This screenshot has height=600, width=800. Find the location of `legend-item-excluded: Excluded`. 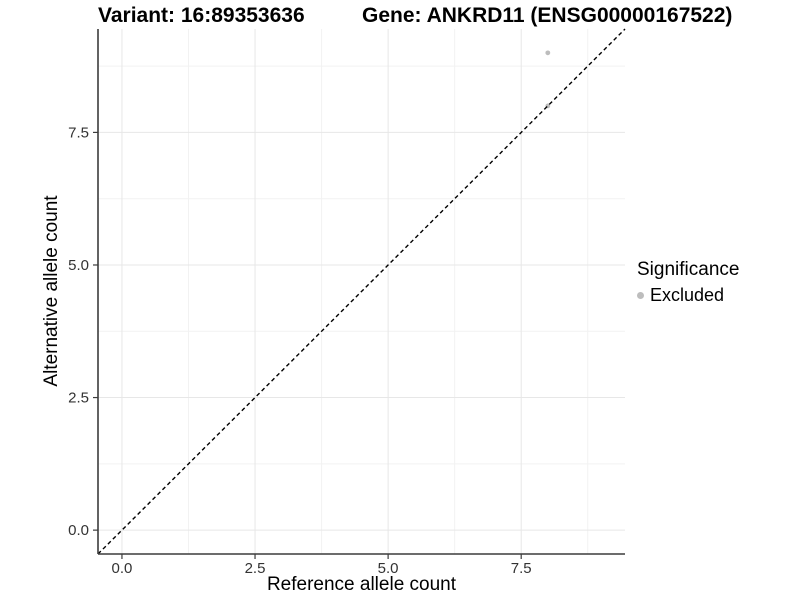

legend-item-excluded: Excluded is located at coordinates (688, 295).